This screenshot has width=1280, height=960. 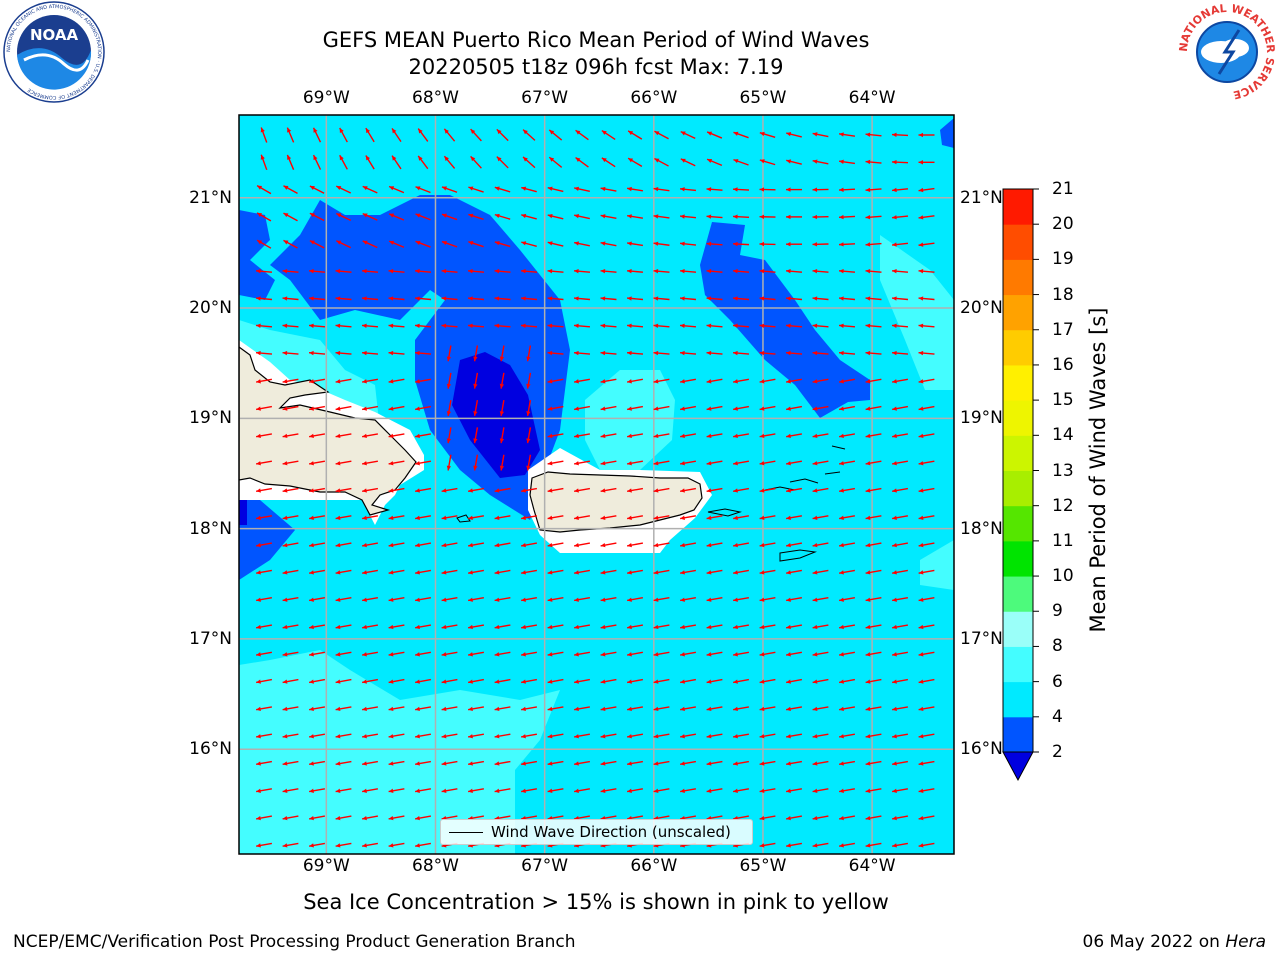 What do you see at coordinates (1245, 942) in the screenshot?
I see `footer-host: Hera` at bounding box center [1245, 942].